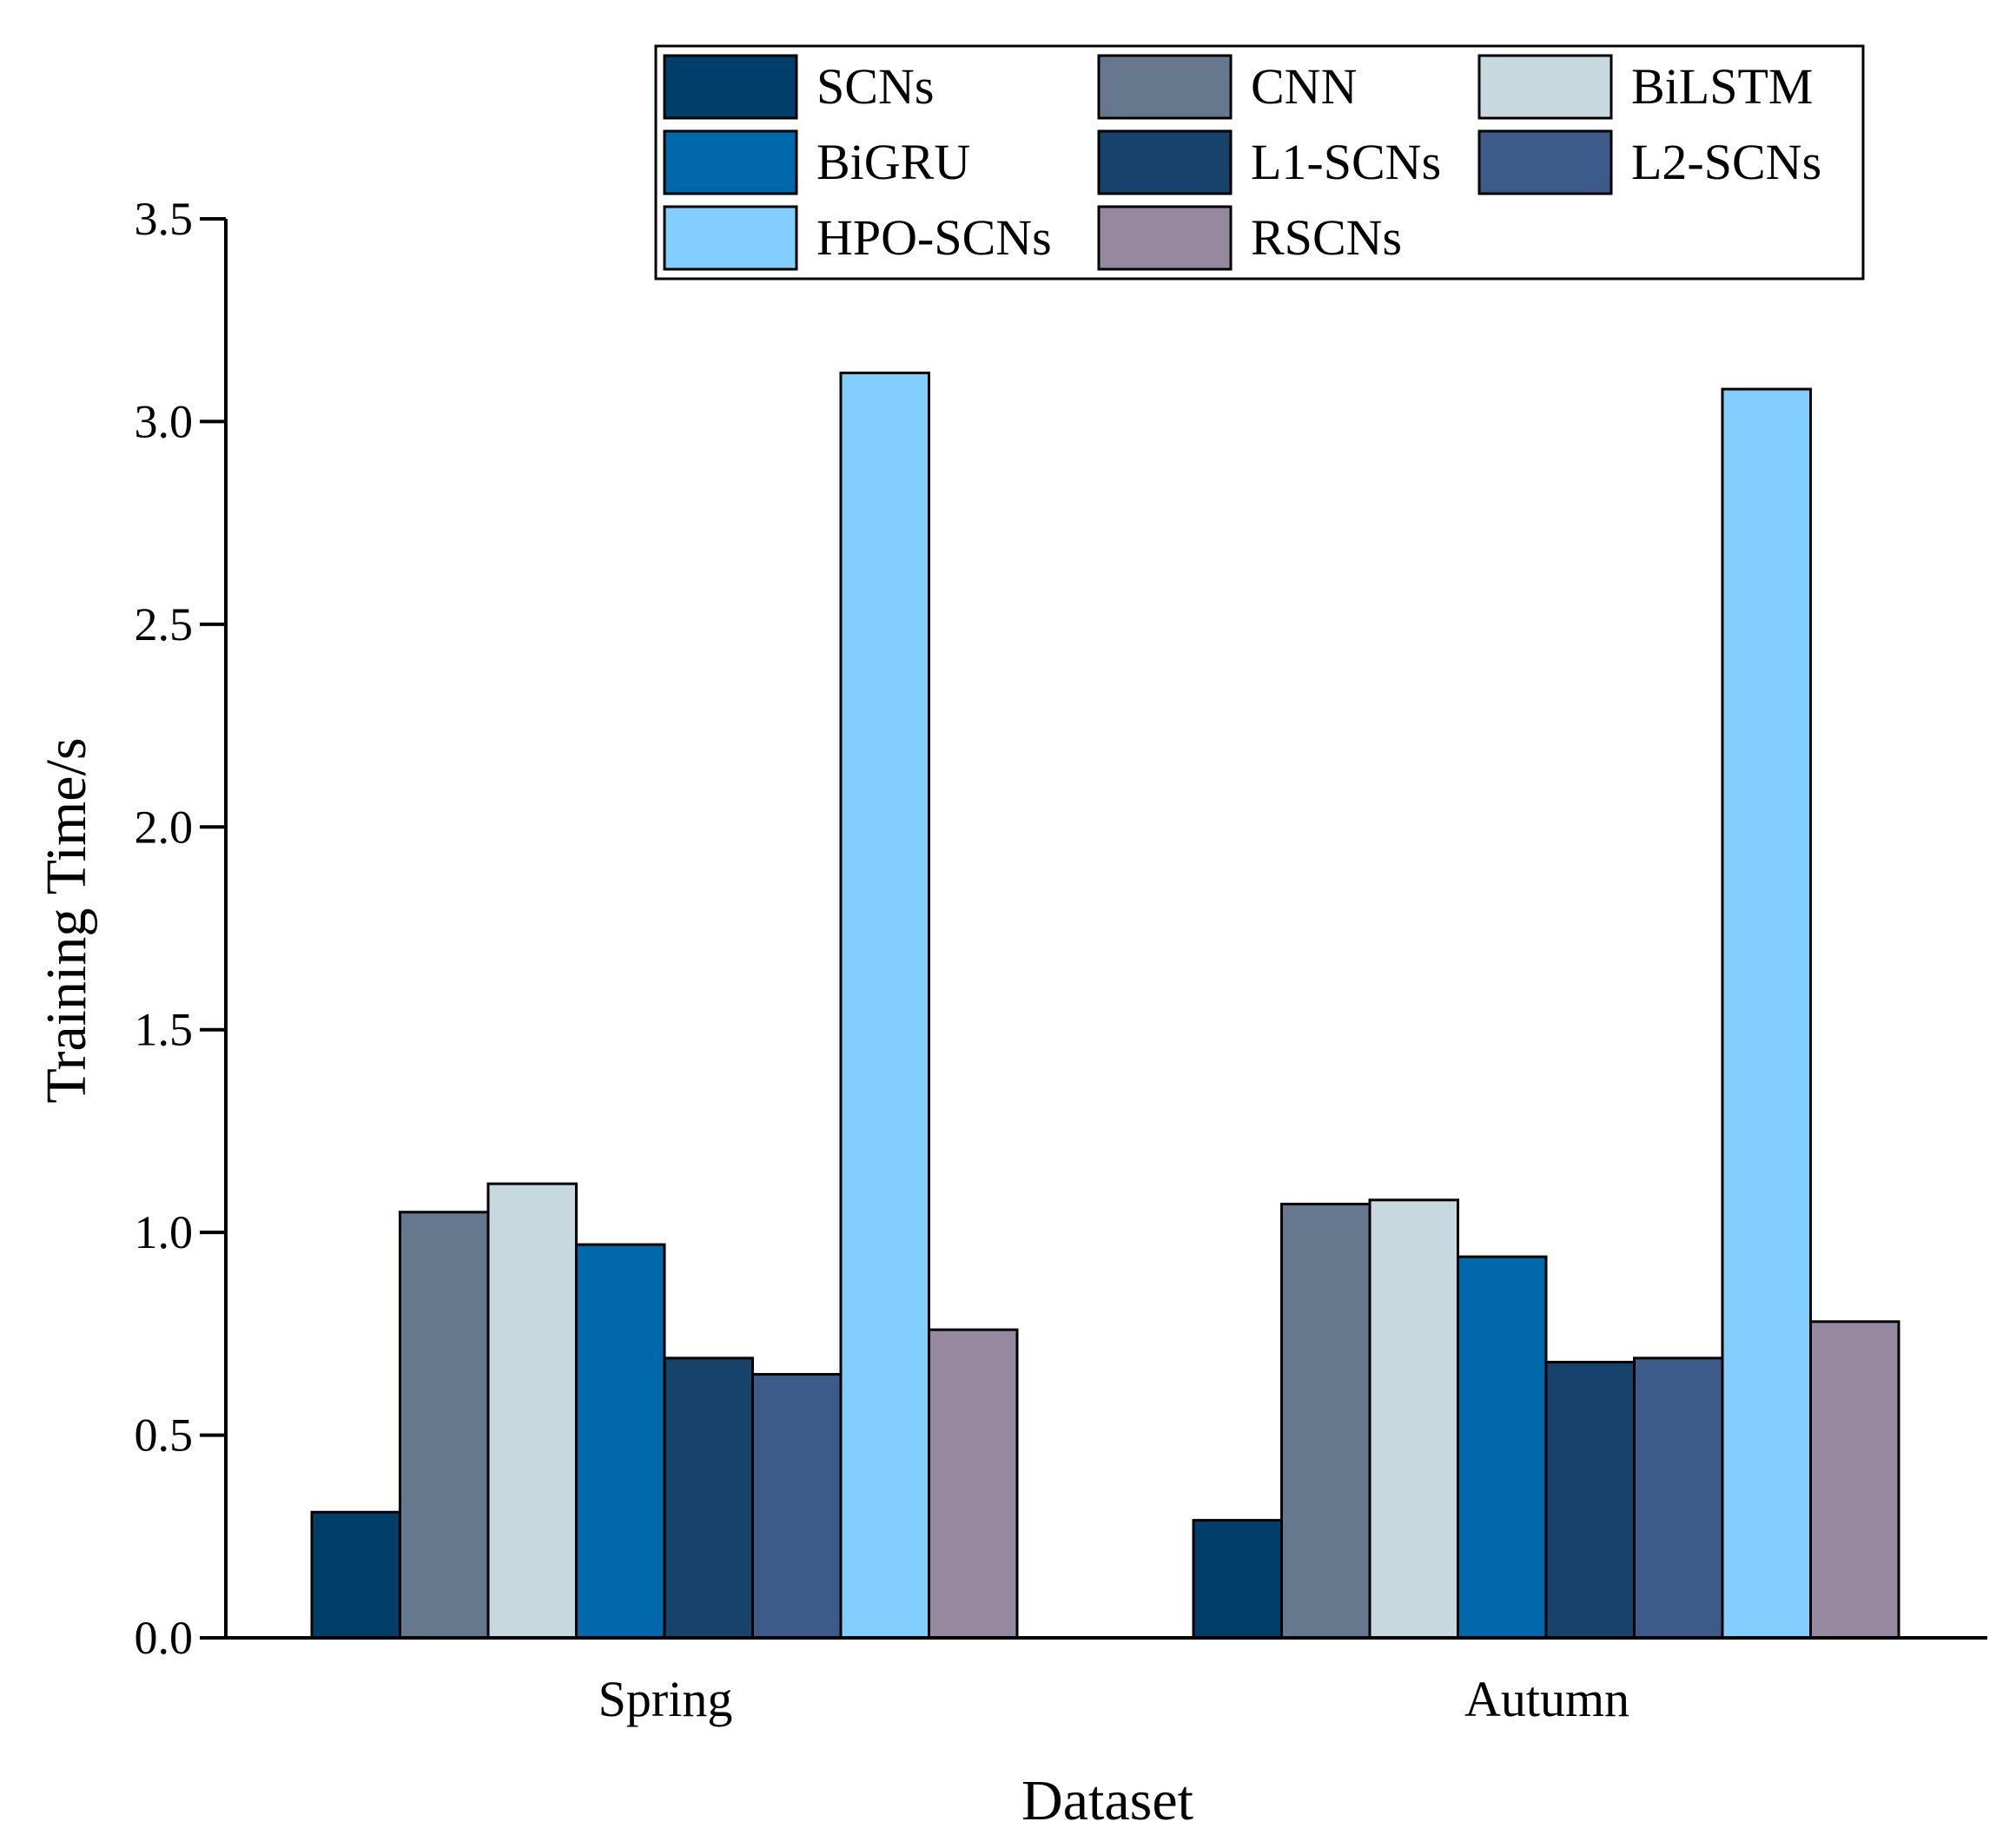 Image resolution: width=2016 pixels, height=1848 pixels. Describe the element at coordinates (730, 162) in the screenshot. I see `legend-swatch-bigru` at that location.